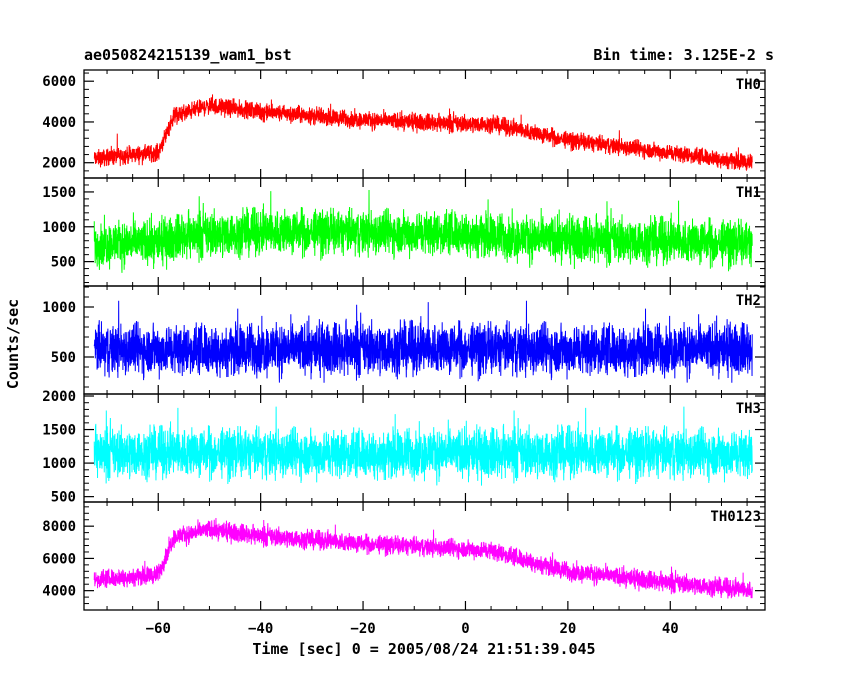 The width and height of the screenshot is (850, 680). I want to click on y-tick-label: 8000, so click(59, 527).